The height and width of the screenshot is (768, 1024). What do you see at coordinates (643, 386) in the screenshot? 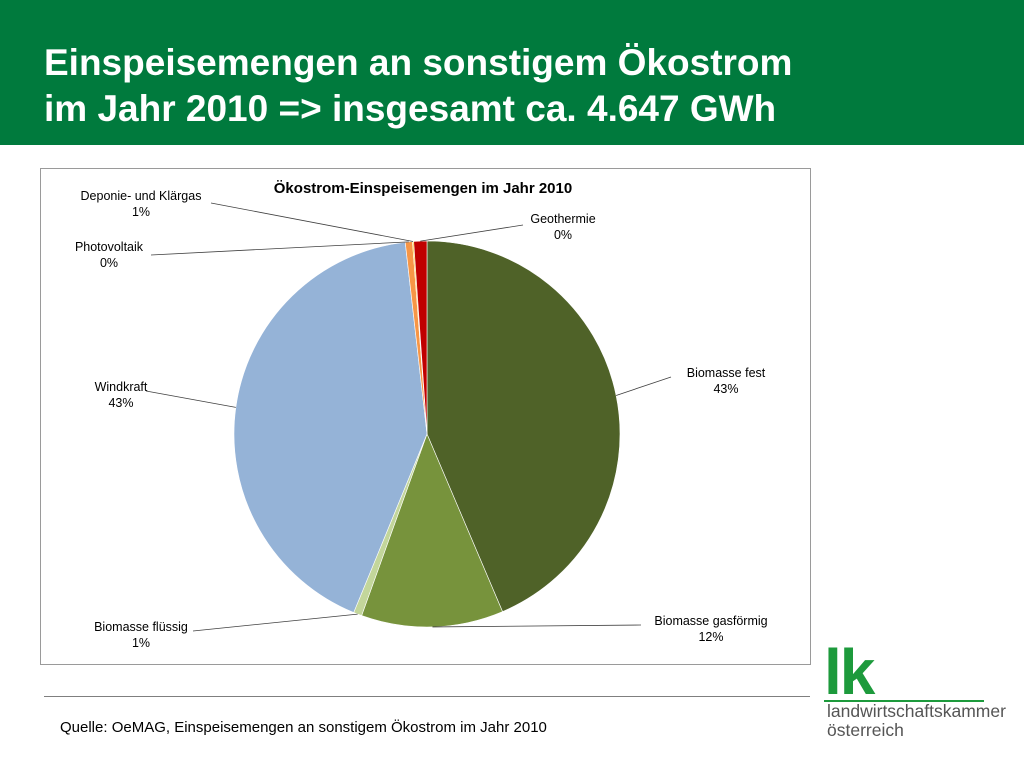
I see `leader-line-biomasse-fest` at bounding box center [643, 386].